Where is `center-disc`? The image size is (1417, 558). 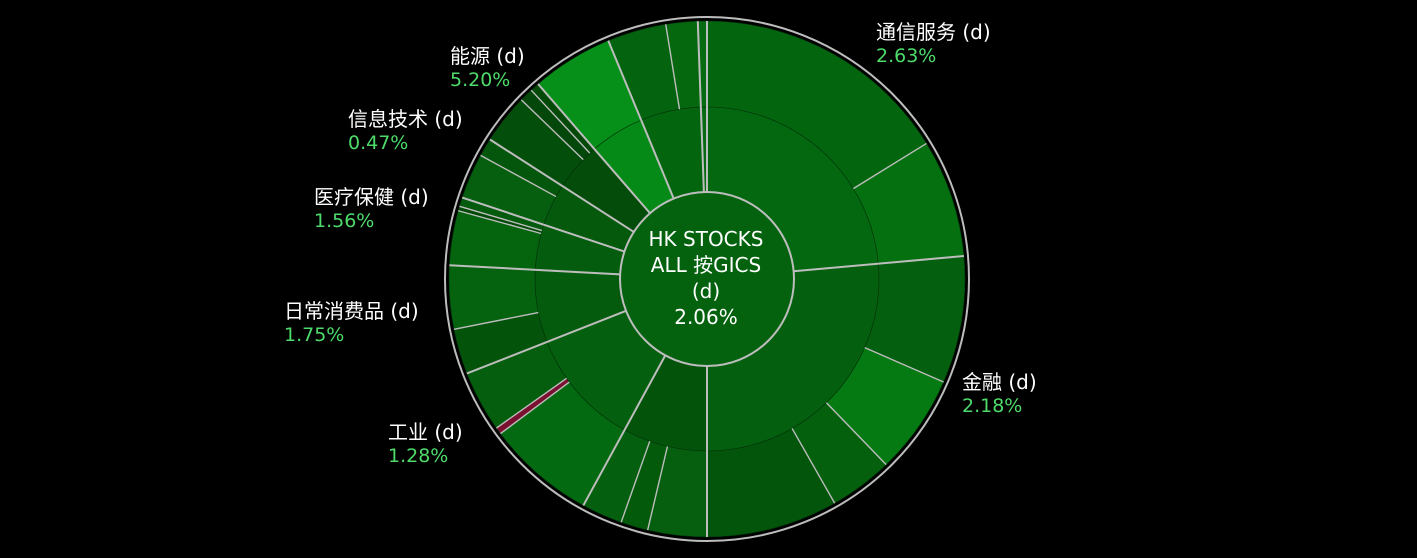
center-disc is located at coordinates (707, 279).